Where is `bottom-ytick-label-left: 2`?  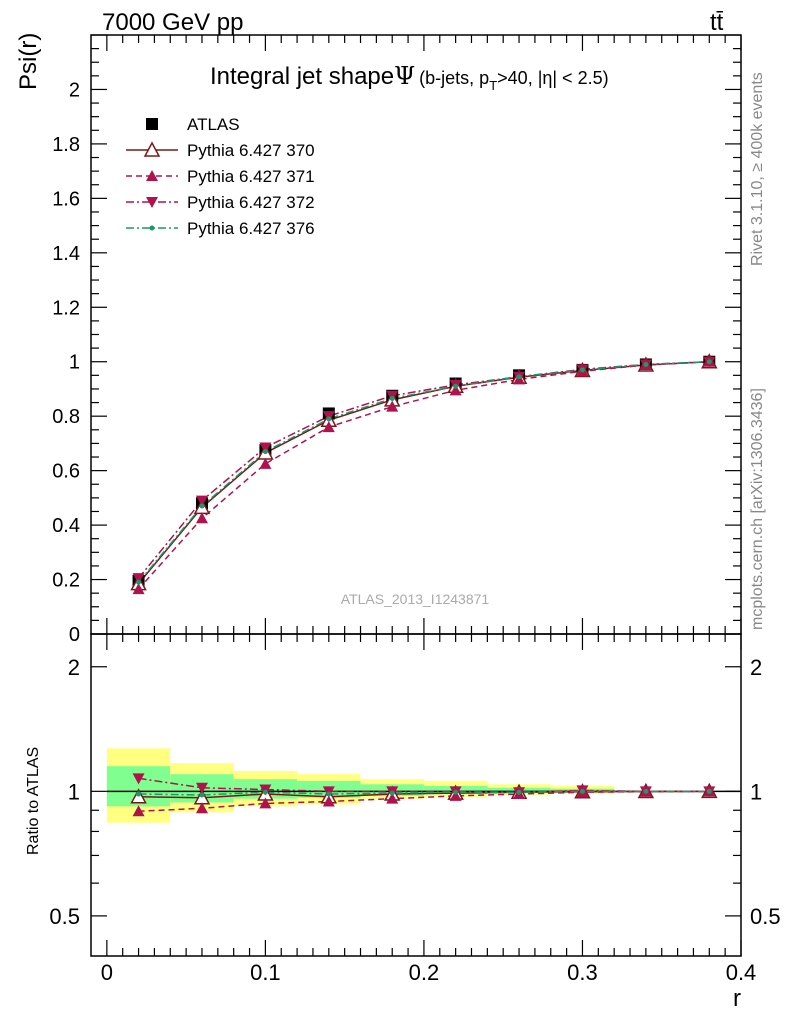
bottom-ytick-label-left: 2 is located at coordinates (74, 667).